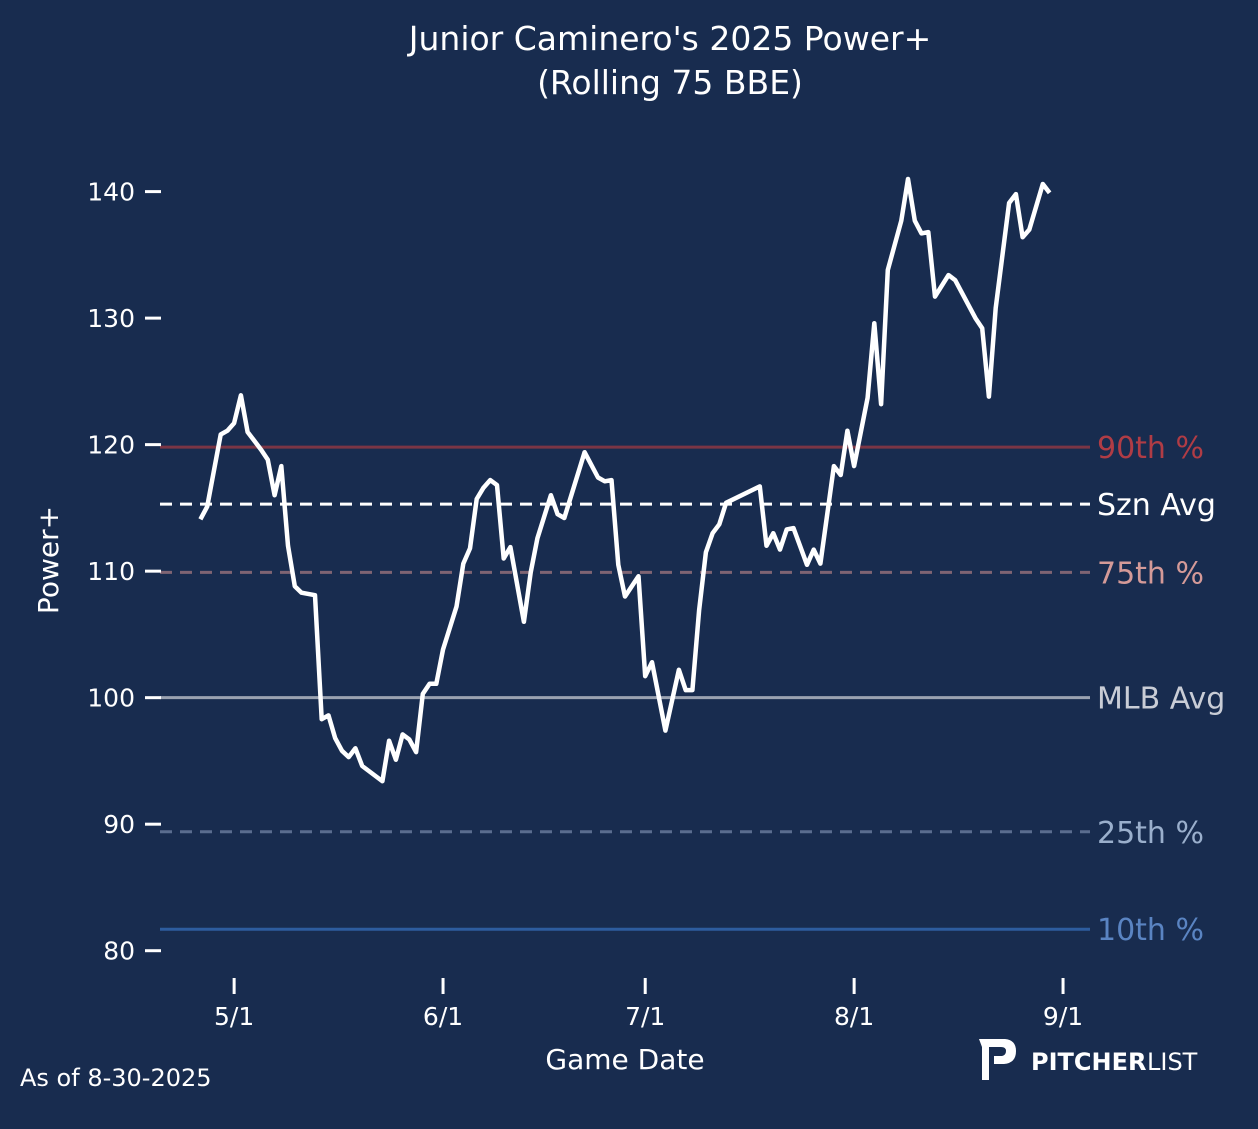  What do you see at coordinates (669, 38) in the screenshot?
I see `chart-title: Junior Caminero's 2025 Power+` at bounding box center [669, 38].